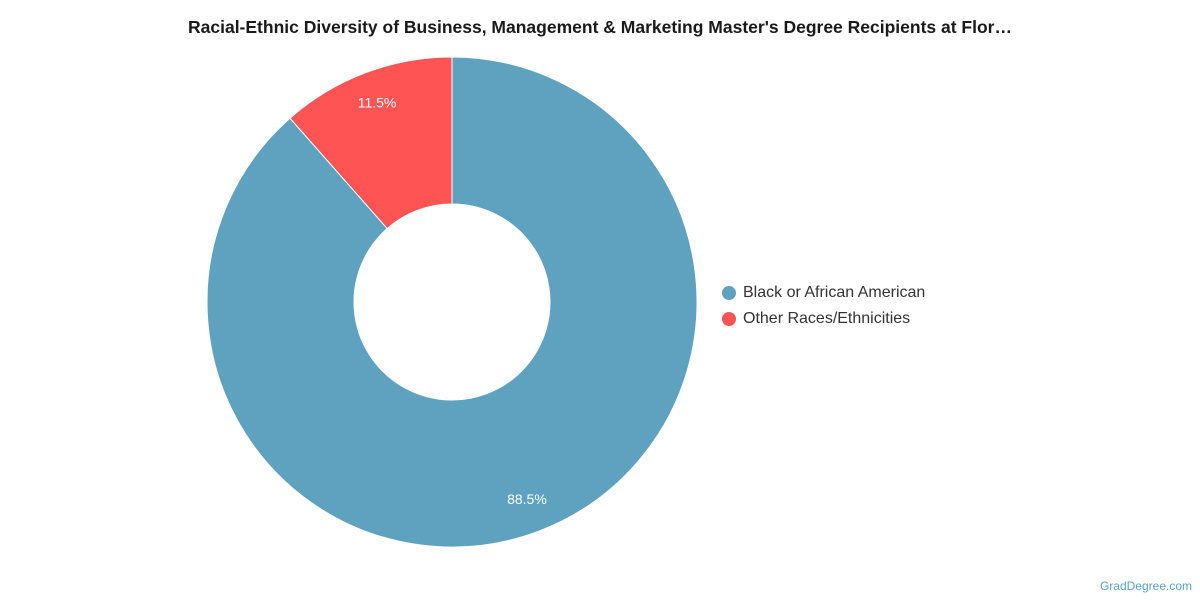  I want to click on legend-item-black-or-african-american: Black or African American, so click(823, 293).